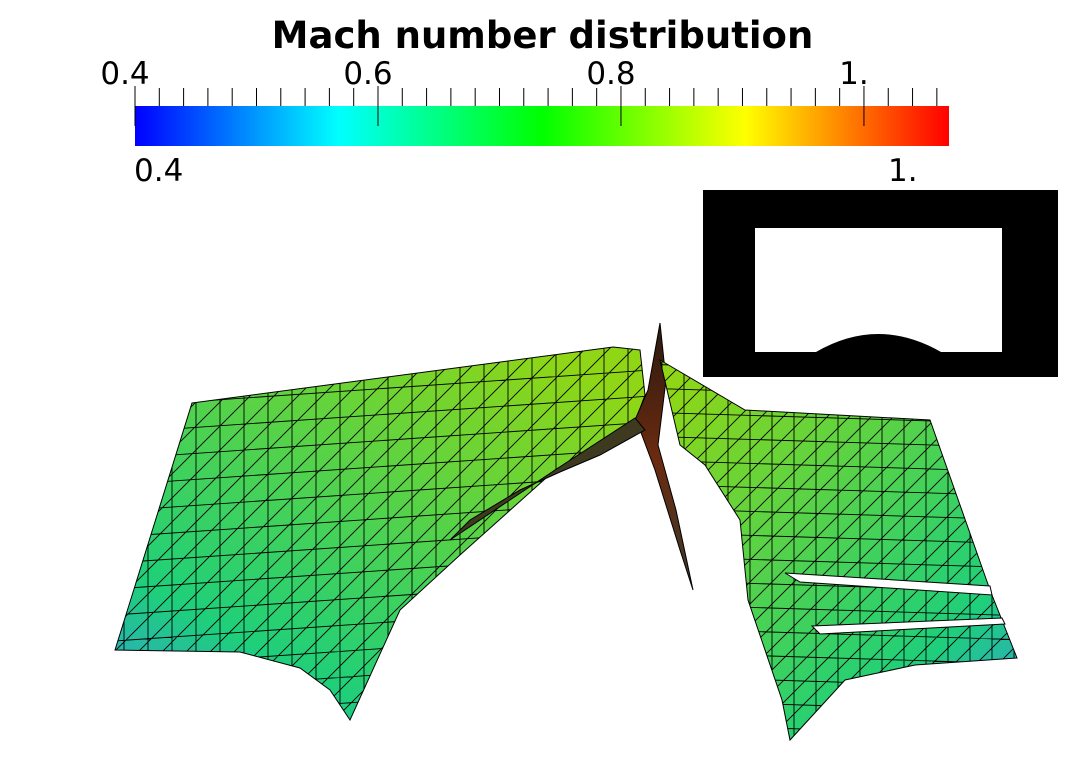 This screenshot has height=758, width=1068. What do you see at coordinates (903, 171) in the screenshot?
I see `range-max-label: 1.` at bounding box center [903, 171].